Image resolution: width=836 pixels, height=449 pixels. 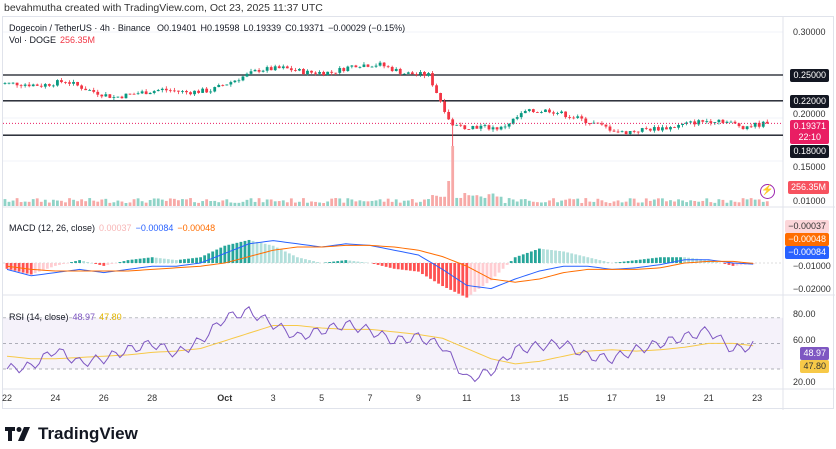 I want to click on ohlc-close: C0.19371, so click(x=305, y=28).